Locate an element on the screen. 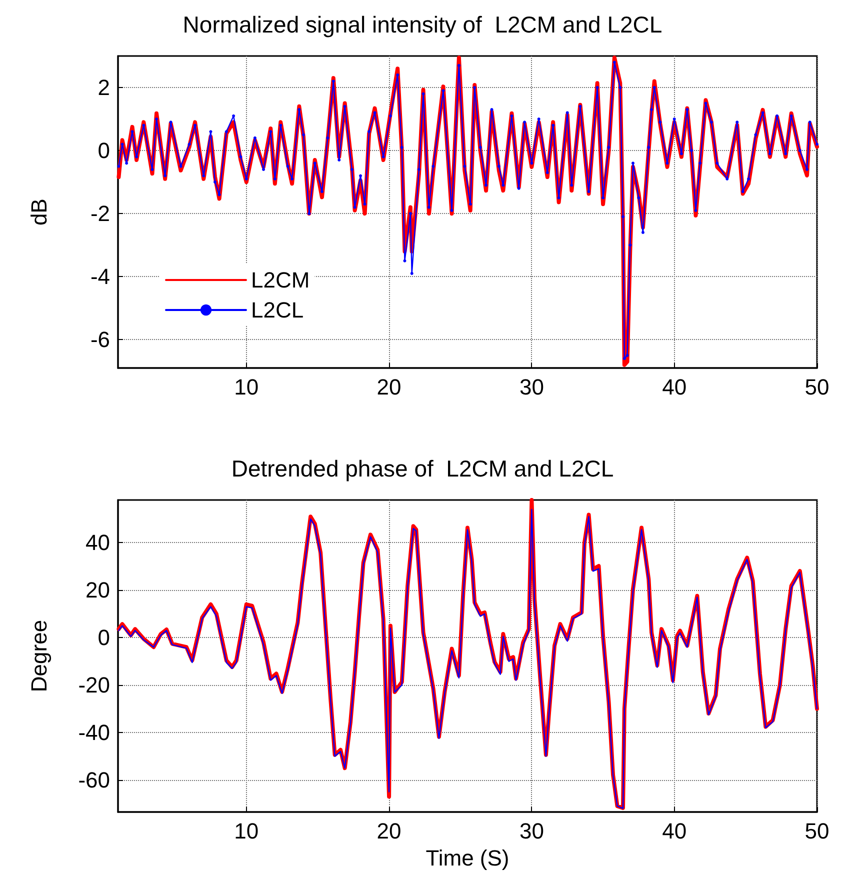  legend-label: L2CM is located at coordinates (280, 280).